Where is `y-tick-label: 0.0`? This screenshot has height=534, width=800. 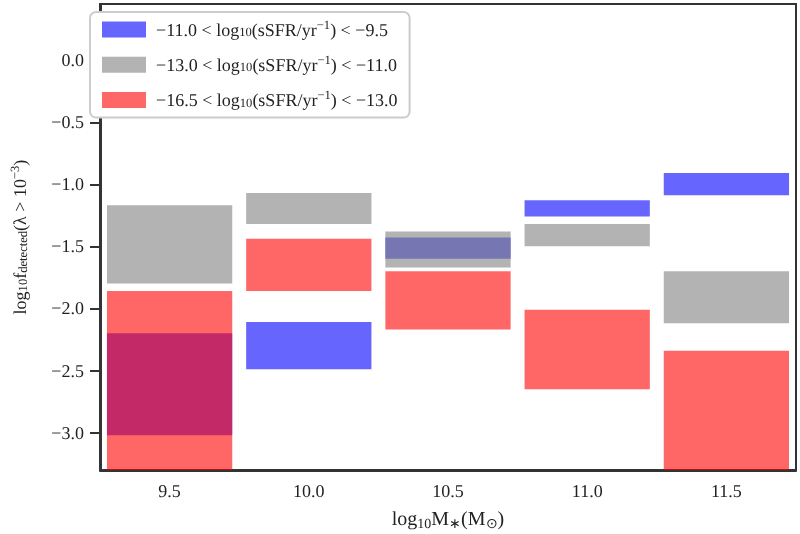
y-tick-label: 0.0 is located at coordinates (73, 59).